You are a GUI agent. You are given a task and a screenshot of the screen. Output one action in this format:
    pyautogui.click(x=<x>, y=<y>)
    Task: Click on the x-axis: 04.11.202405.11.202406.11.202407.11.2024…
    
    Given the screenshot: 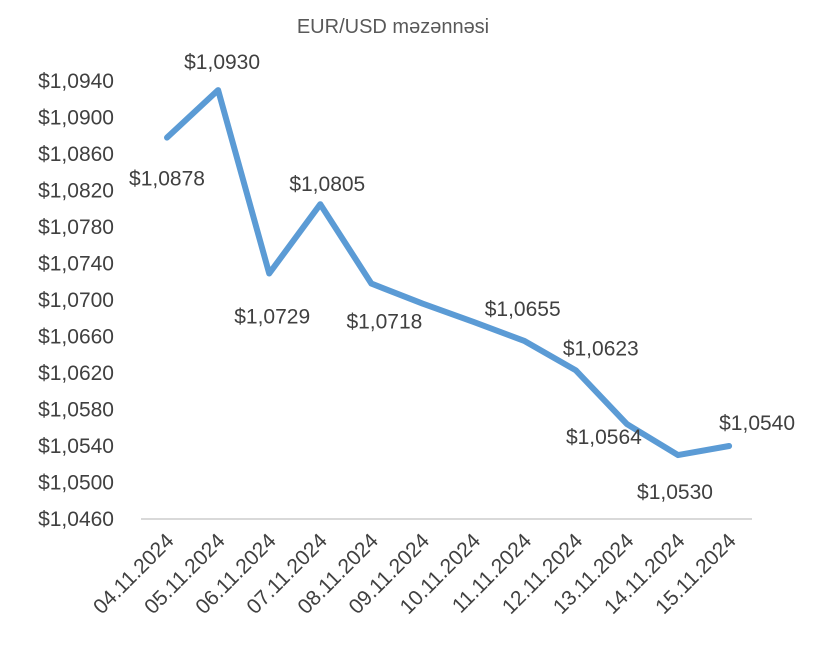 What is the action you would take?
    pyautogui.click(x=420, y=568)
    